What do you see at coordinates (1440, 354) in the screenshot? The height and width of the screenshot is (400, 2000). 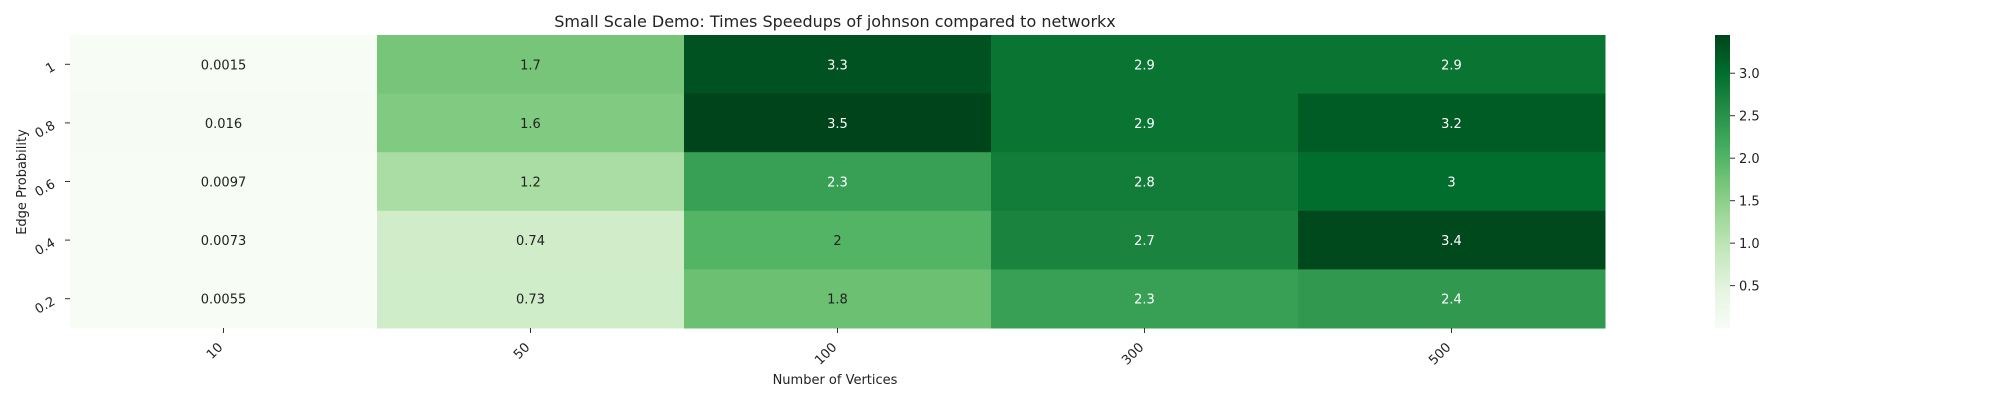 I see `x-tick-label: 500` at bounding box center [1440, 354].